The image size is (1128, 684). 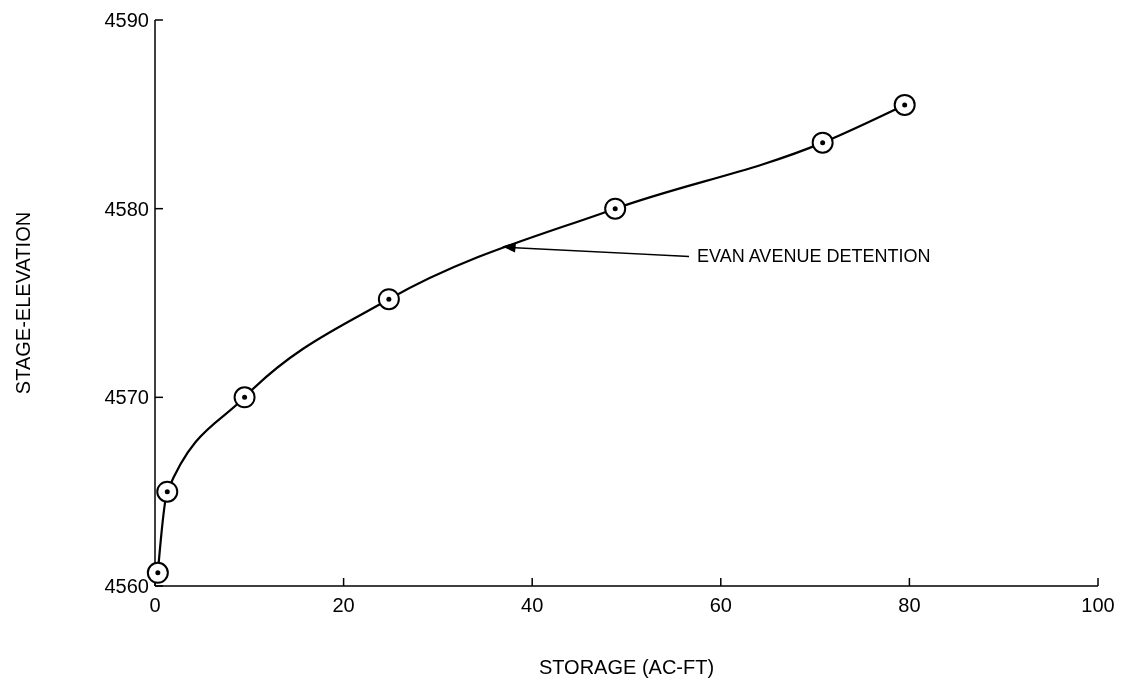 What do you see at coordinates (532, 605) in the screenshot?
I see `x-tick-label: 40` at bounding box center [532, 605].